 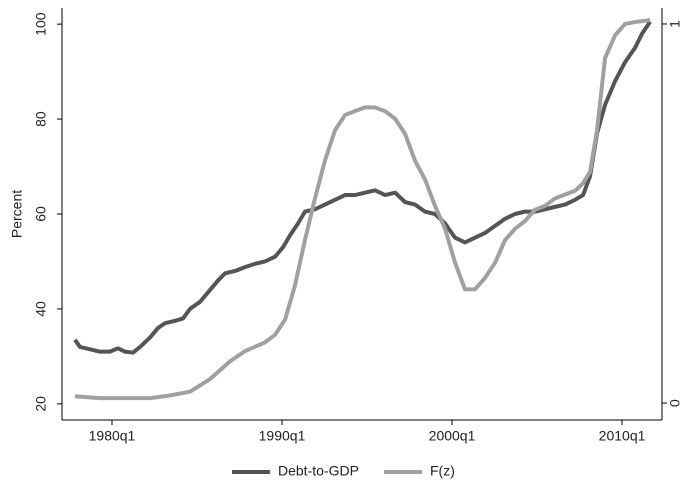 I want to click on y-tick-label: 60, so click(x=41, y=214).